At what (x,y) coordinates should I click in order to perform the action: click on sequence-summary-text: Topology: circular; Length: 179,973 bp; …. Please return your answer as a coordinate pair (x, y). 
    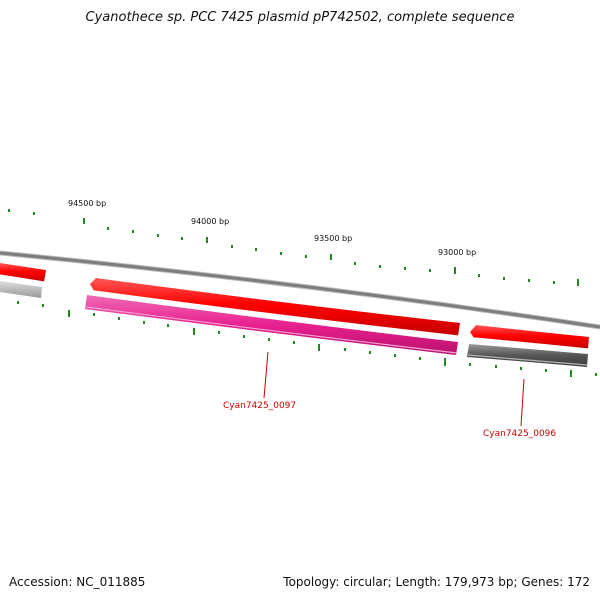
    Looking at the image, I should click on (436, 582).